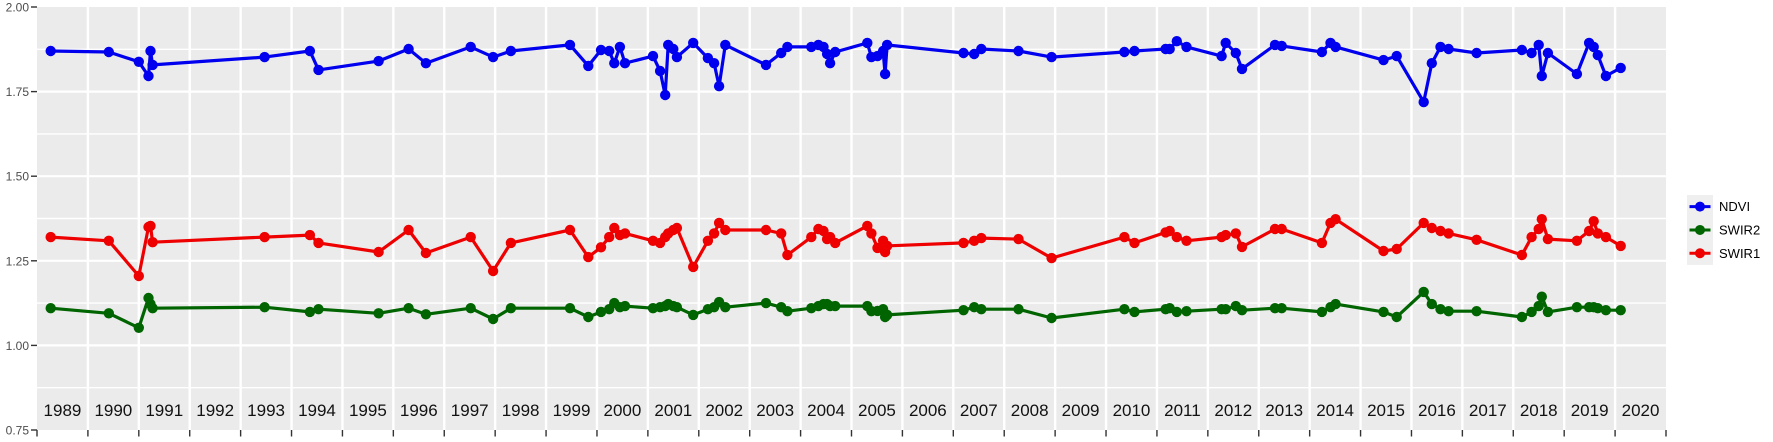 The image size is (1773, 442). Describe the element at coordinates (572, 410) in the screenshot. I see `x-tick-label: 1999` at that location.